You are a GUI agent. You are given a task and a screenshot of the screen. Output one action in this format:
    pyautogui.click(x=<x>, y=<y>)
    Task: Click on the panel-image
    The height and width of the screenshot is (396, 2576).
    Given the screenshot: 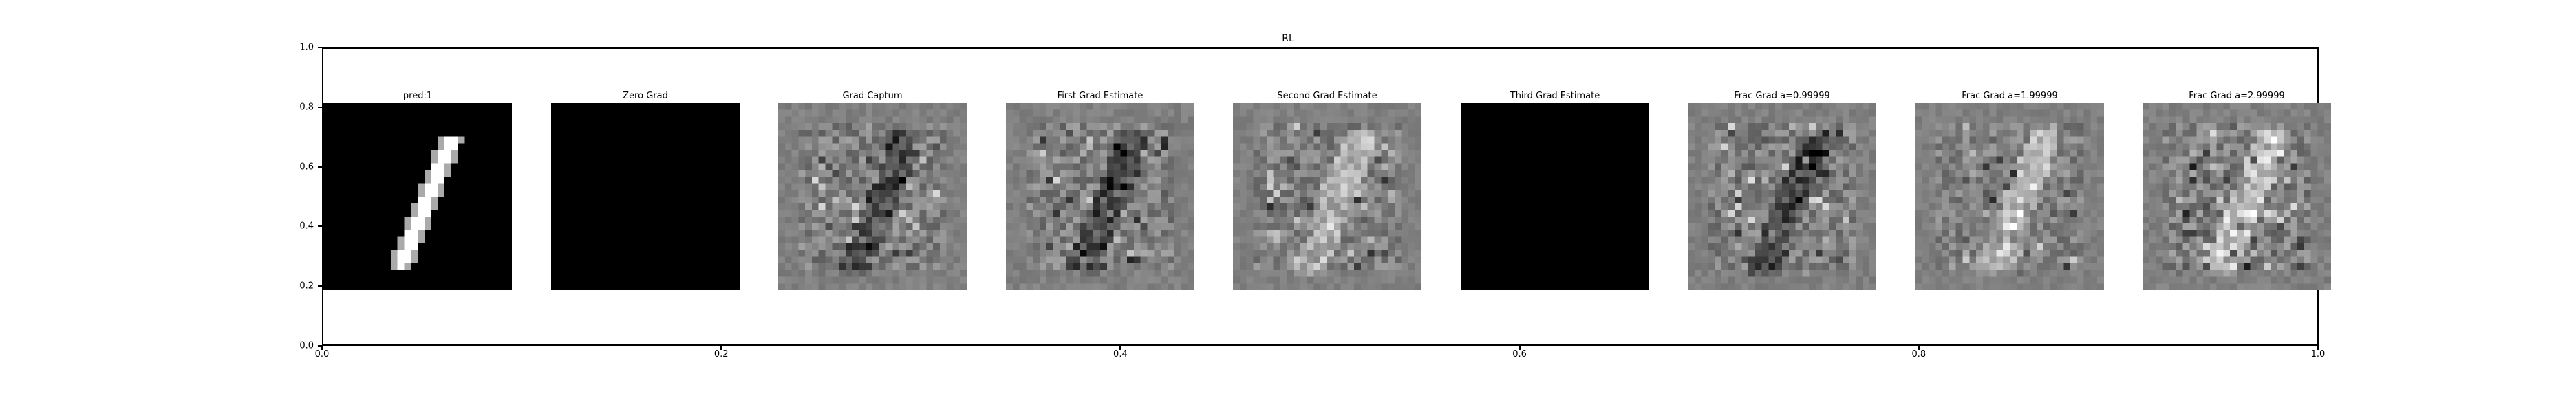 What is the action you would take?
    pyautogui.click(x=872, y=196)
    